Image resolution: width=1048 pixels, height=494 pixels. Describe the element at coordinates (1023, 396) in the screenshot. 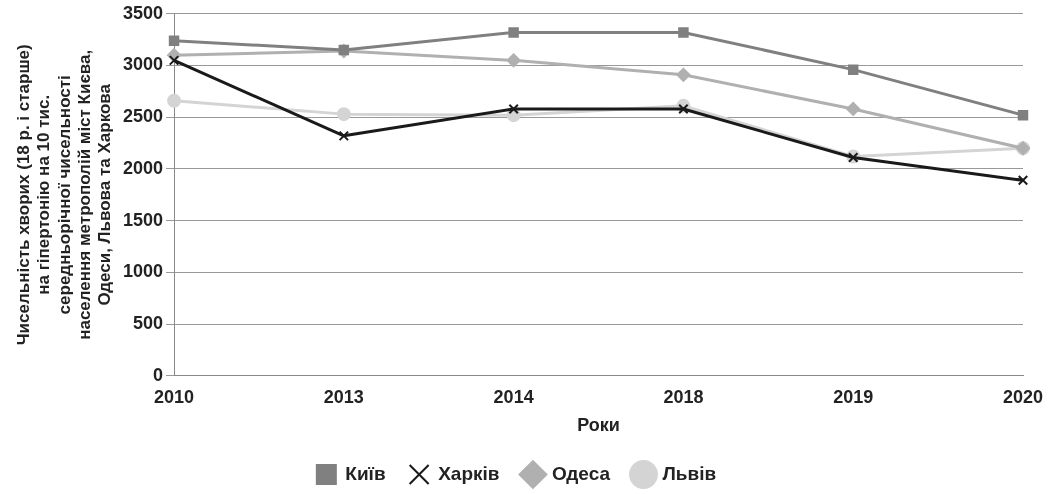

I see `x-tick-label: 2020` at that location.